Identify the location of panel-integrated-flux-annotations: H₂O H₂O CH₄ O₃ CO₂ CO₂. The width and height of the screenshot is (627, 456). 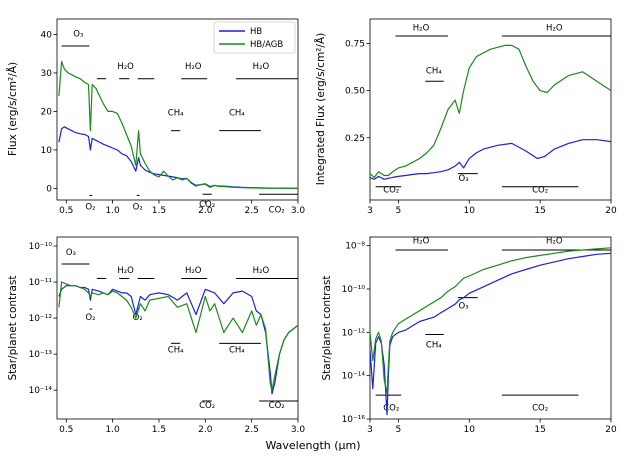
(493, 109).